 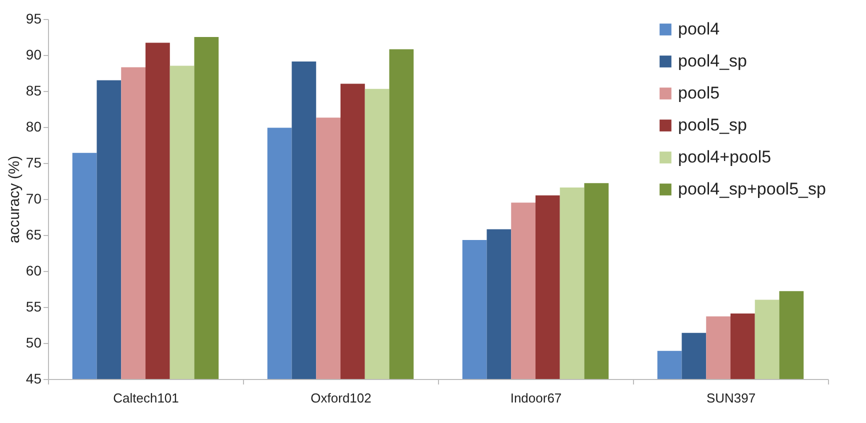 What do you see at coordinates (34, 270) in the screenshot?
I see `y-tick-label: 60` at bounding box center [34, 270].